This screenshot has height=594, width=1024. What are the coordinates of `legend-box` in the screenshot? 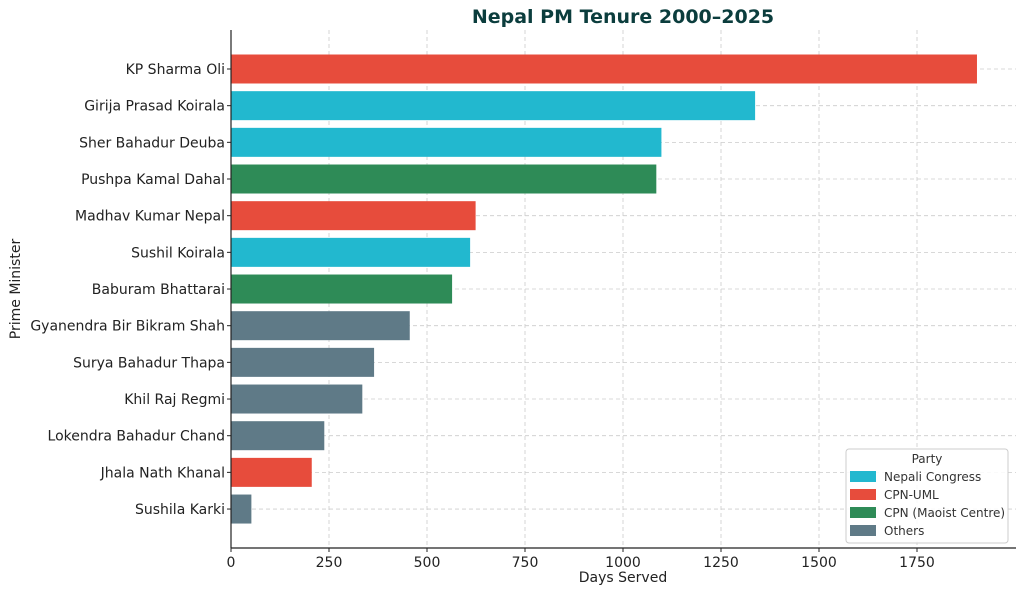 It's located at (927, 496).